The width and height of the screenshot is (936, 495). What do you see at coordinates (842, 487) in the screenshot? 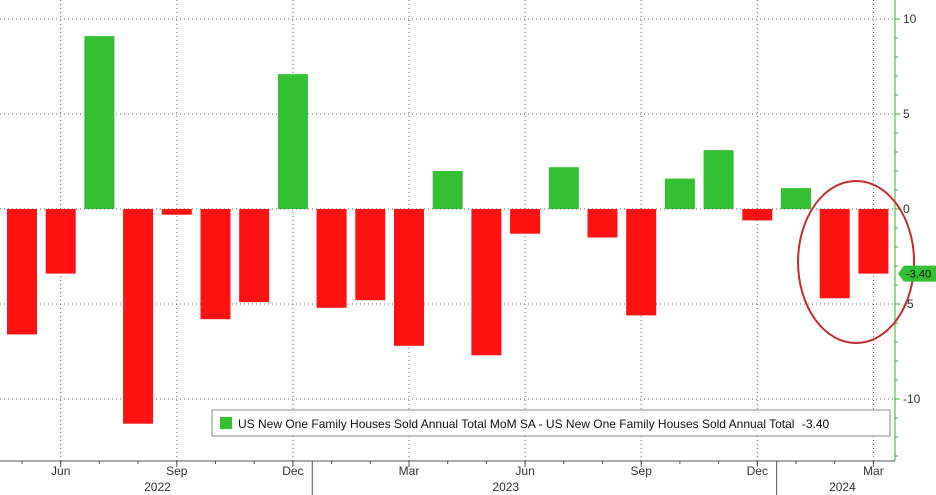
I see `year-label: 2024` at bounding box center [842, 487].